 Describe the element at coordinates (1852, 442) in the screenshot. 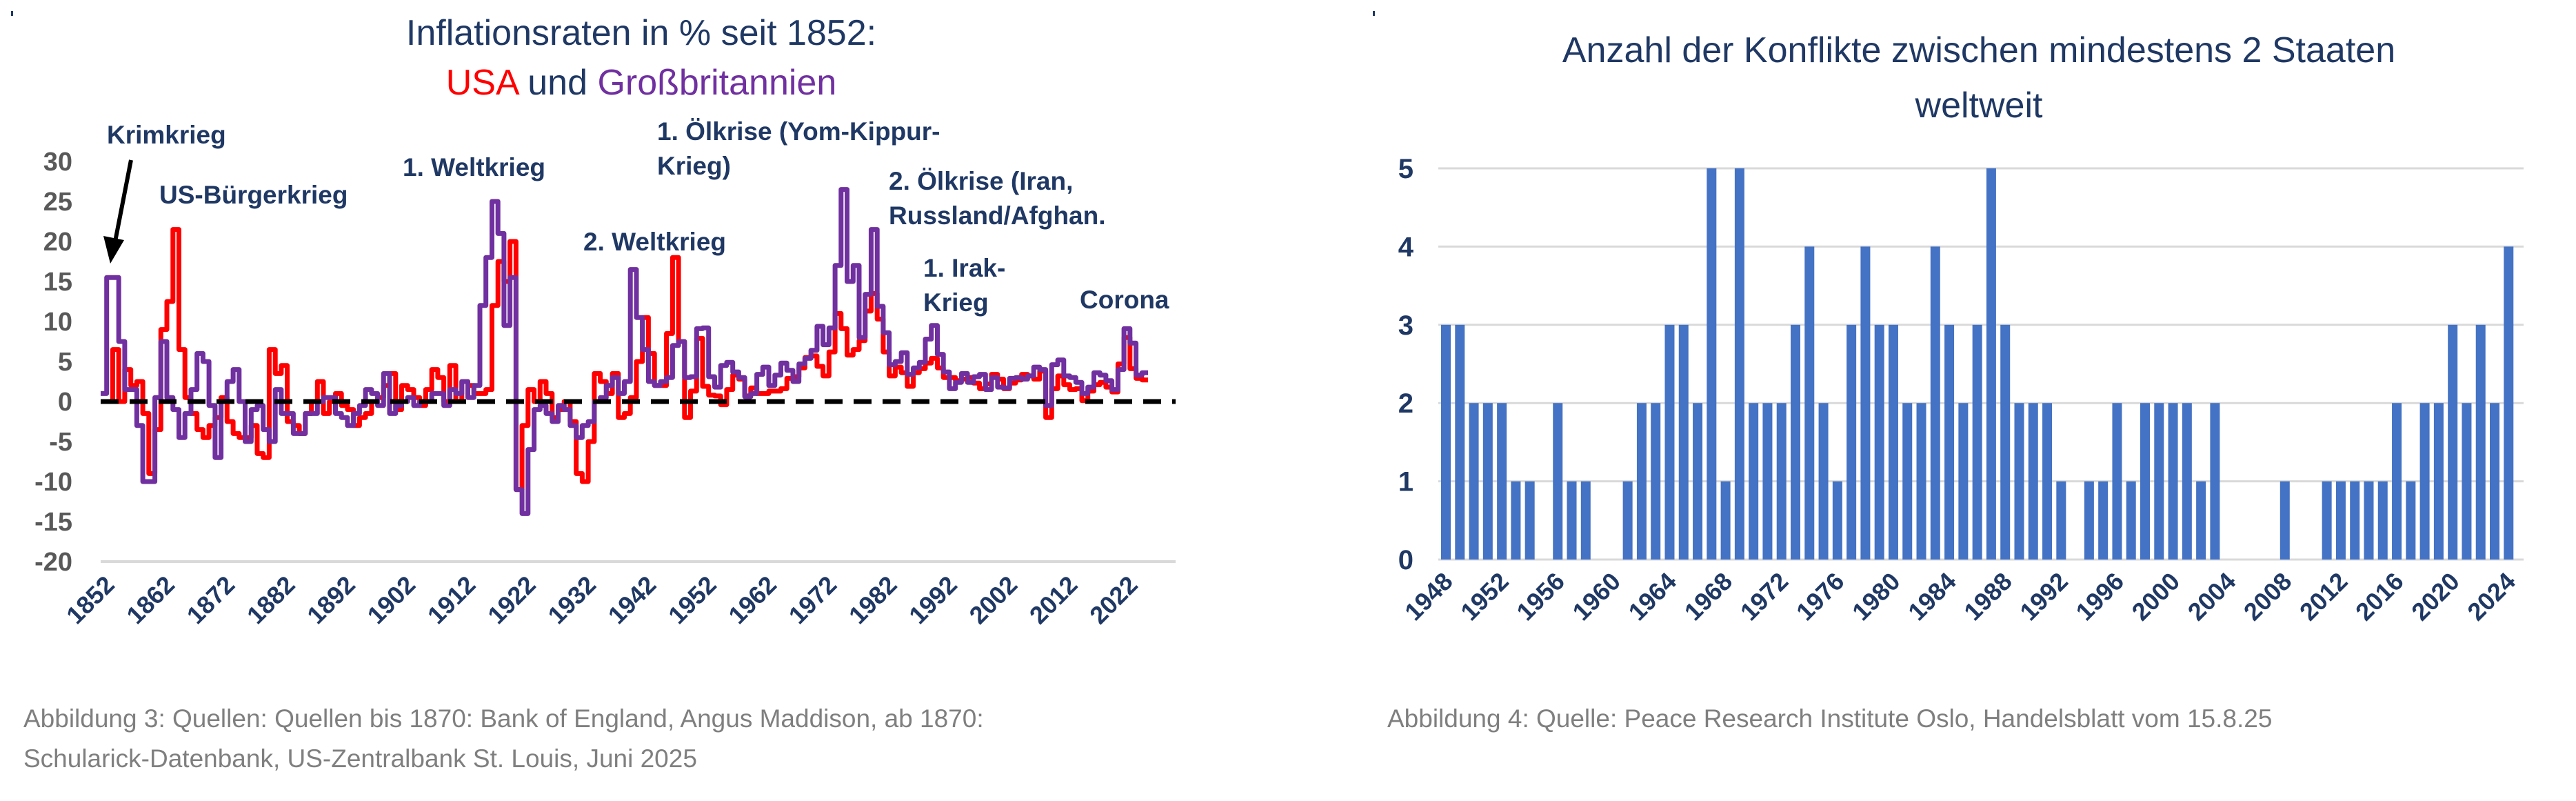

I see `bar-1977` at that location.